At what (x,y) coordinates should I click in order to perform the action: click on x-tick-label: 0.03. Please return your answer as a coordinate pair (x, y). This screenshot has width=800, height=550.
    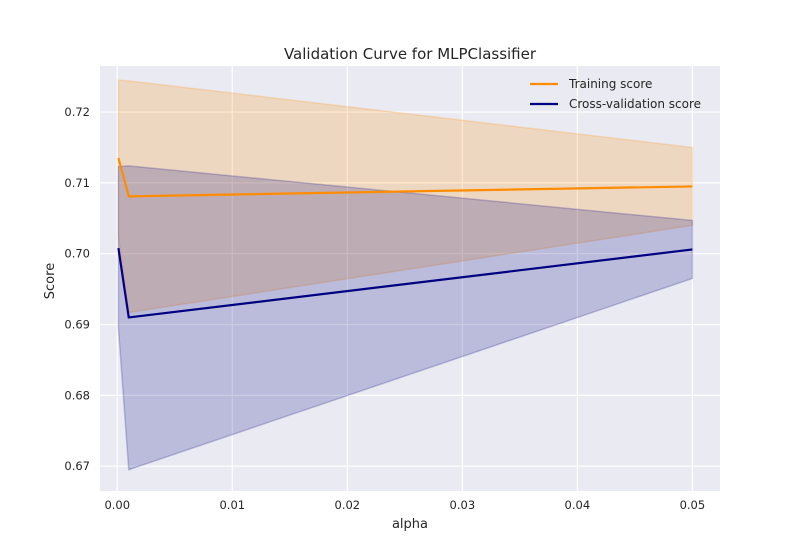
    Looking at the image, I should click on (463, 505).